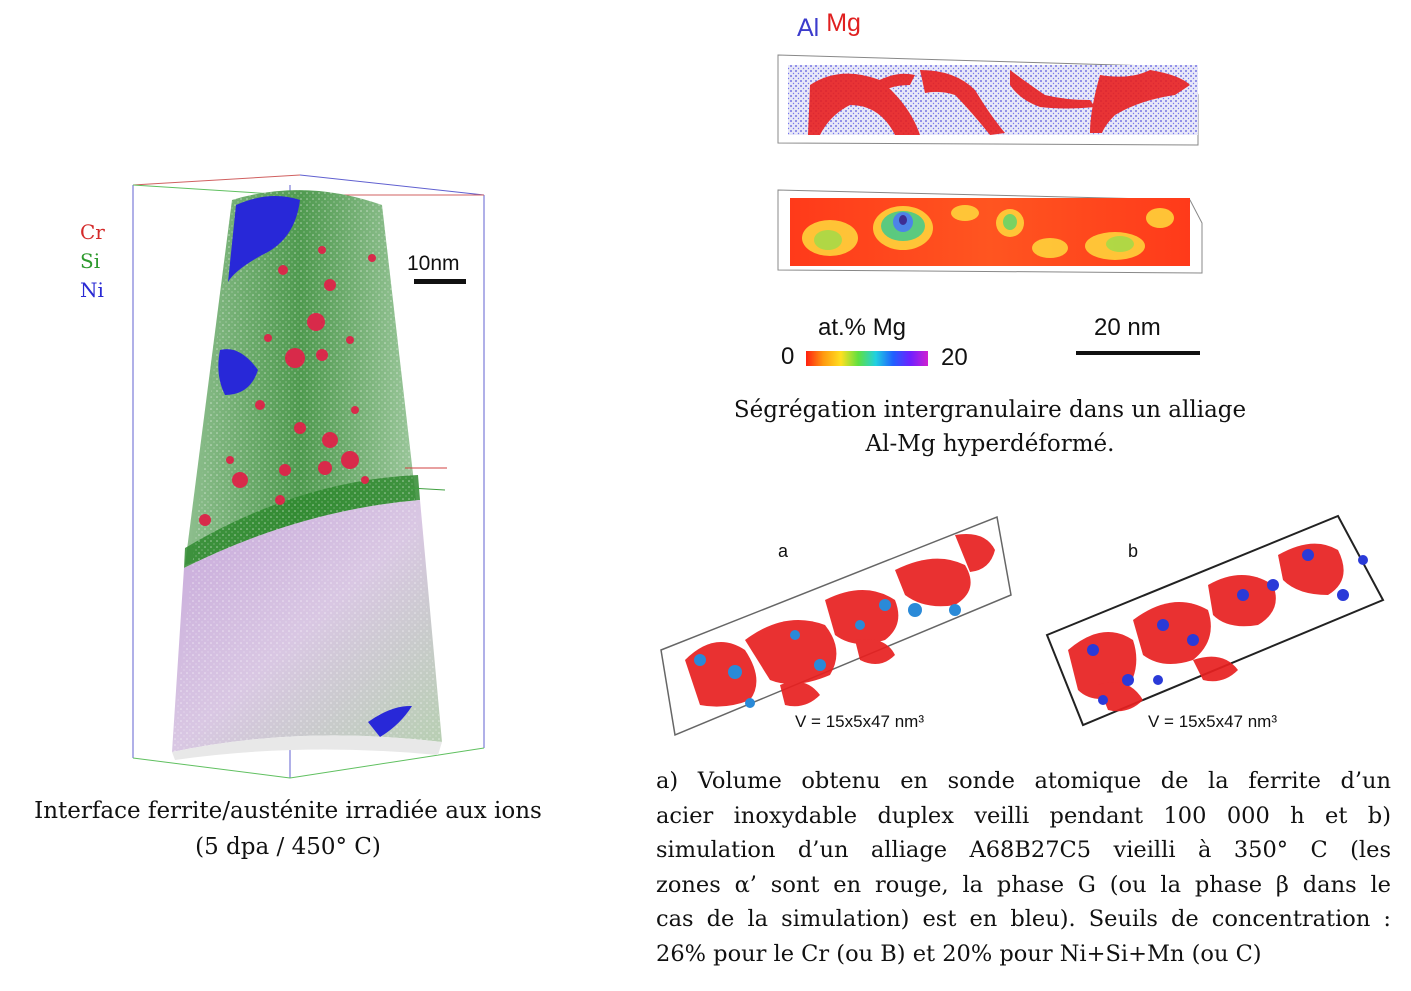  What do you see at coordinates (783, 551) in the screenshot?
I see `panel-a-label: a` at bounding box center [783, 551].